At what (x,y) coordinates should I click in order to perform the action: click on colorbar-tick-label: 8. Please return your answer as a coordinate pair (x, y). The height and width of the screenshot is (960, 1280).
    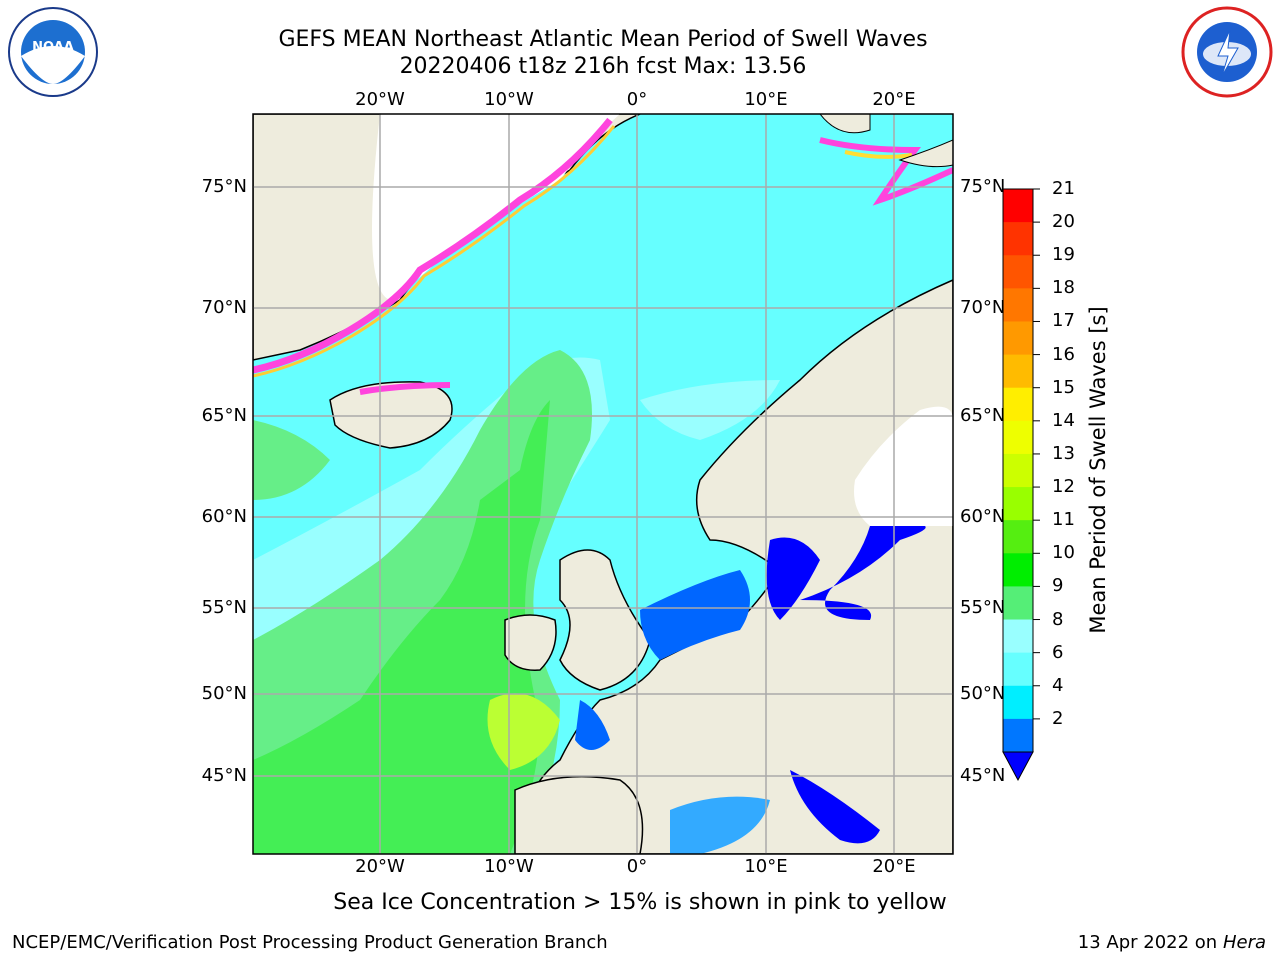
    Looking at the image, I should click on (1058, 619).